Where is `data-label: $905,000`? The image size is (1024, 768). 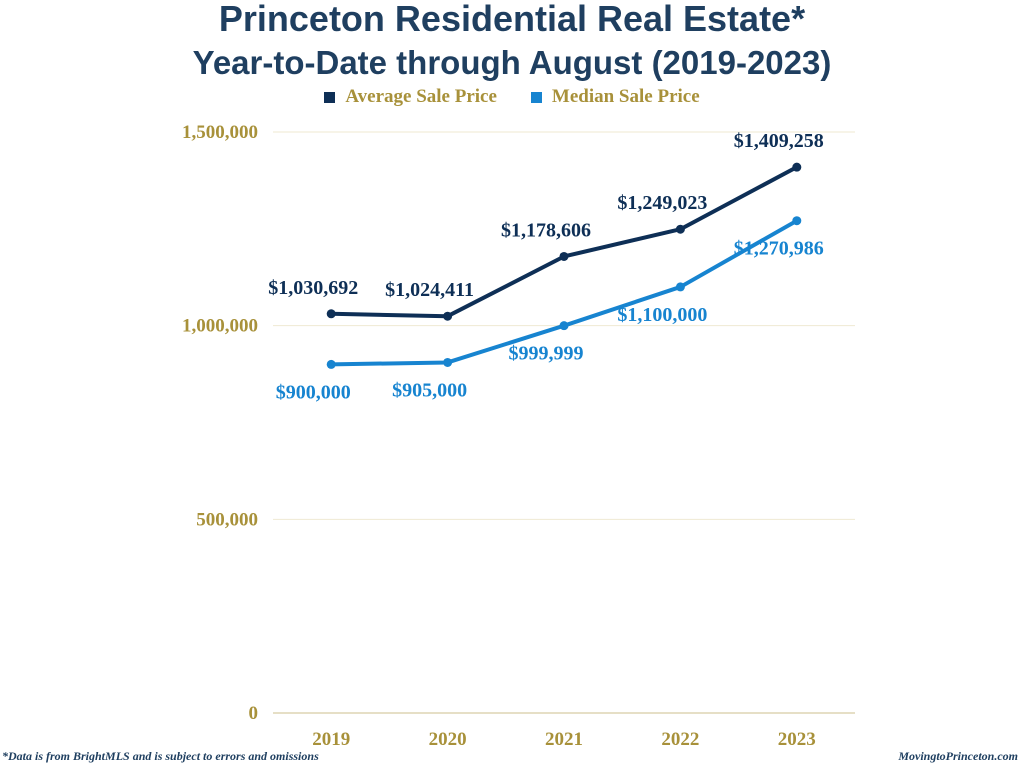 data-label: $905,000 is located at coordinates (429, 390).